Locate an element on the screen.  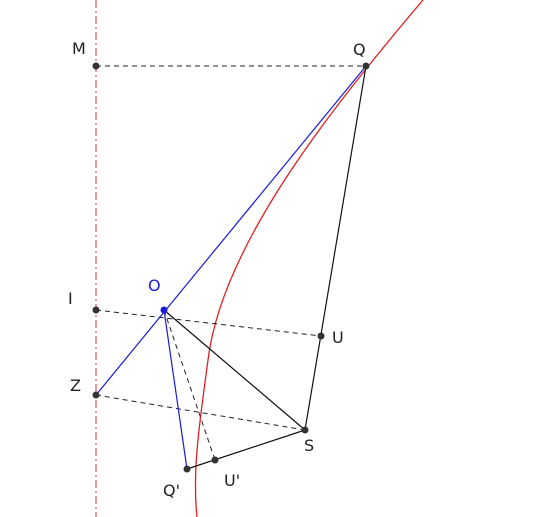
point-label: I is located at coordinates (70, 298).